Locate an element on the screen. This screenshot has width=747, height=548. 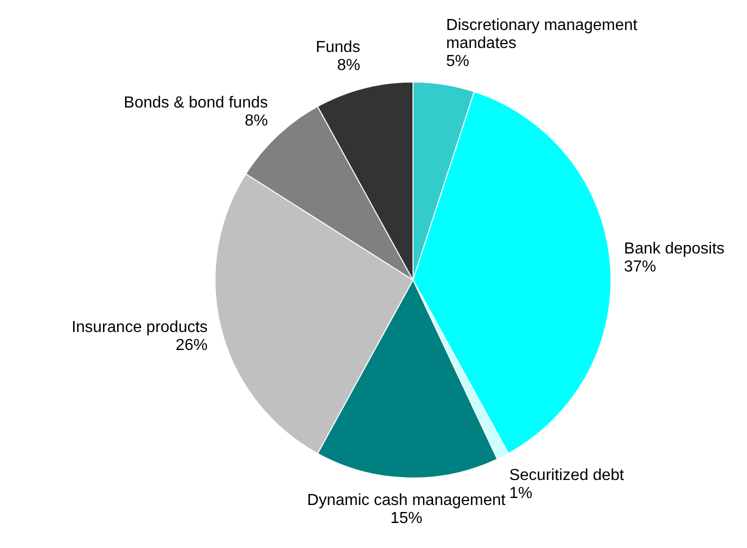
data-label: 37% is located at coordinates (640, 267).